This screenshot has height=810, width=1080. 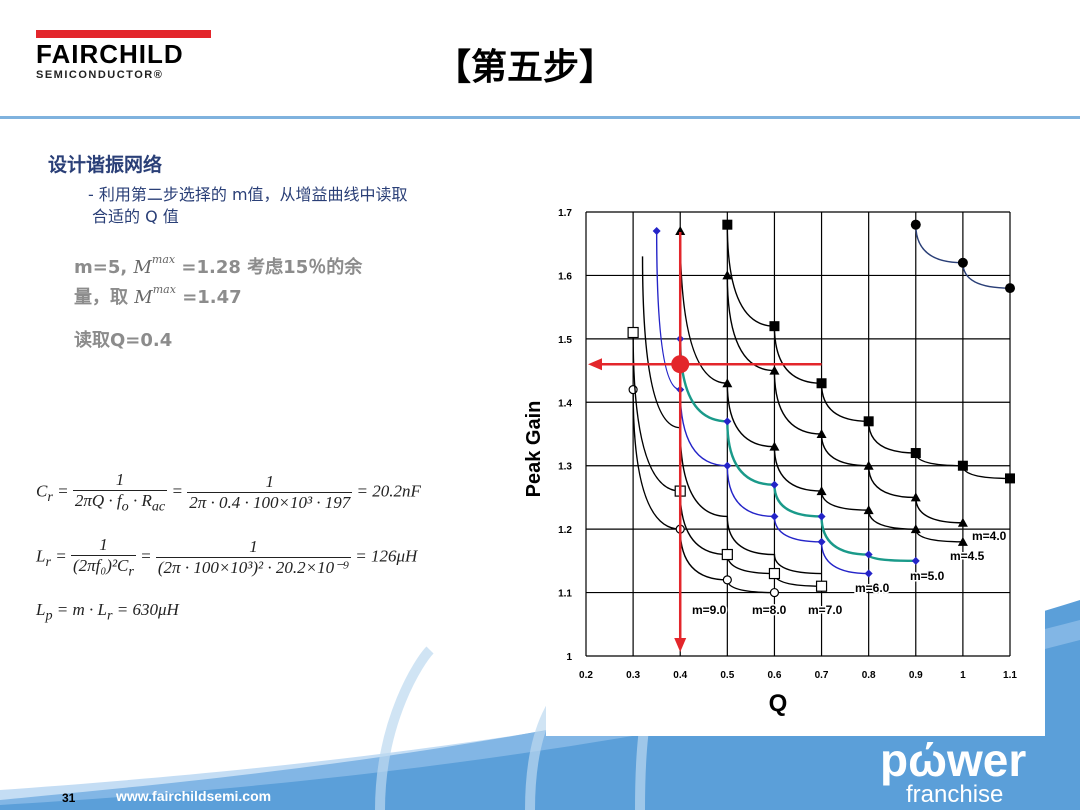 What do you see at coordinates (131, 571) in the screenshot?
I see `lr-den1-b: r` at bounding box center [131, 571].